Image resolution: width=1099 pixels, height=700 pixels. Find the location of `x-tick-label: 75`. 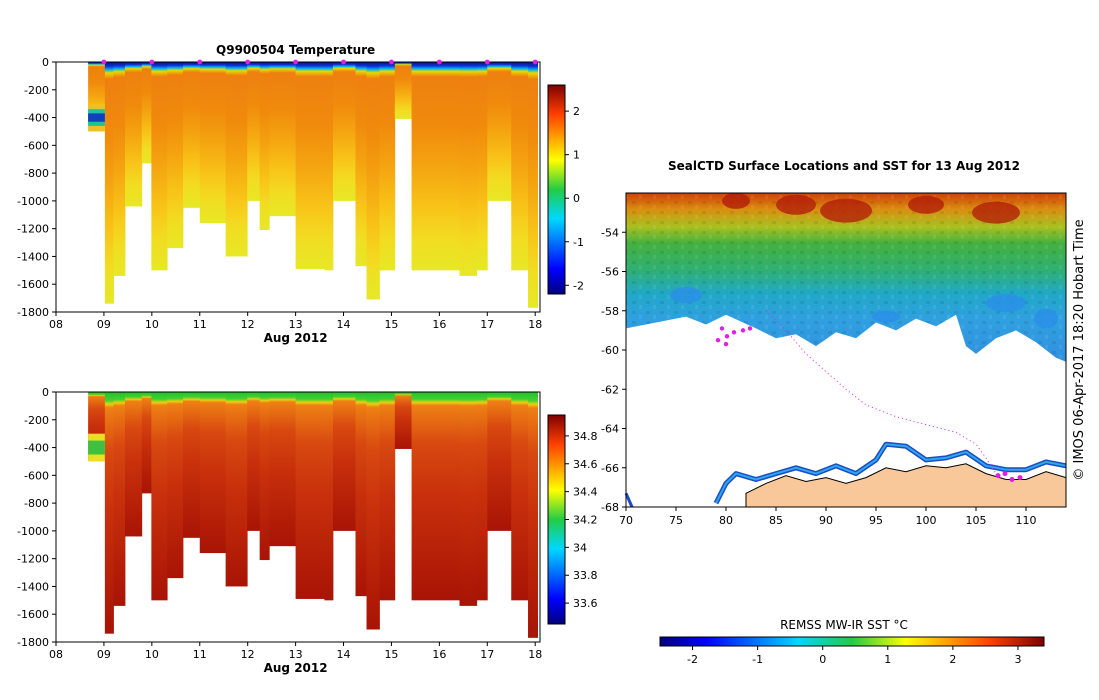

x-tick-label: 75 is located at coordinates (676, 520).